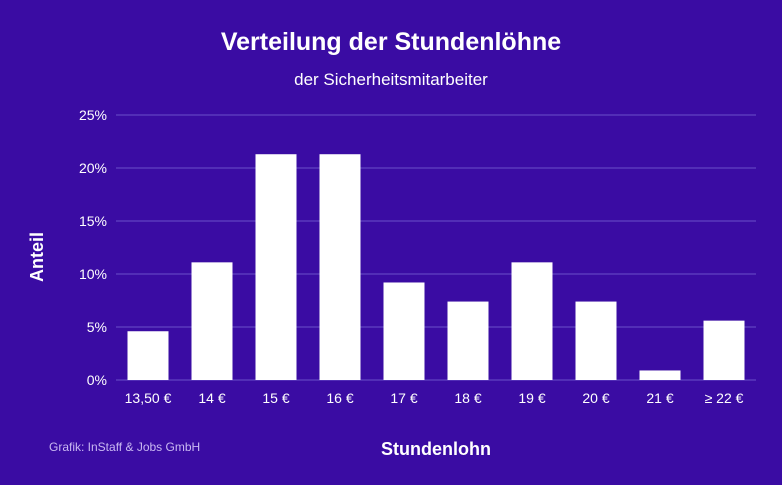 The width and height of the screenshot is (782, 485). What do you see at coordinates (124, 447) in the screenshot?
I see `source-credit: Grafik: InStaff & Jobs GmbH` at bounding box center [124, 447].